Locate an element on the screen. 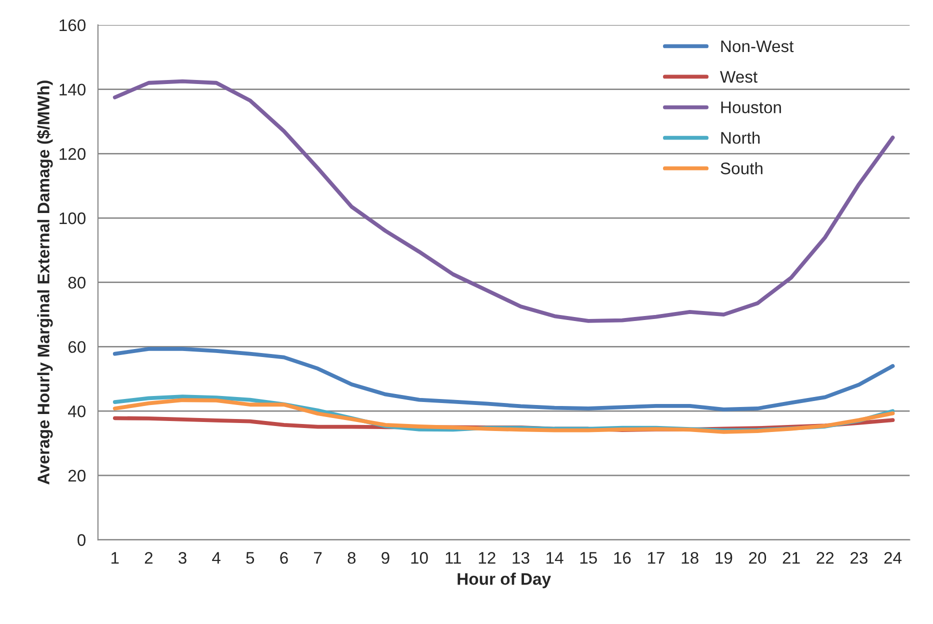 Image resolution: width=933 pixels, height=624 pixels. x-tick-label: 22 is located at coordinates (825, 558).